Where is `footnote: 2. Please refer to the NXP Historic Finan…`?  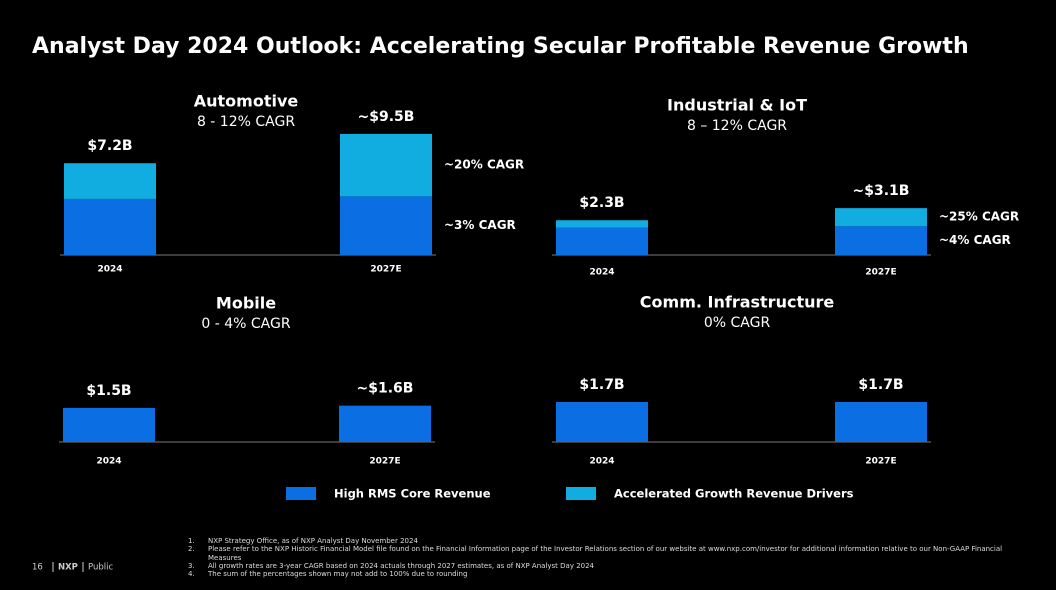 footnote: 2. Please refer to the NXP Historic Finan… is located at coordinates (608, 553).